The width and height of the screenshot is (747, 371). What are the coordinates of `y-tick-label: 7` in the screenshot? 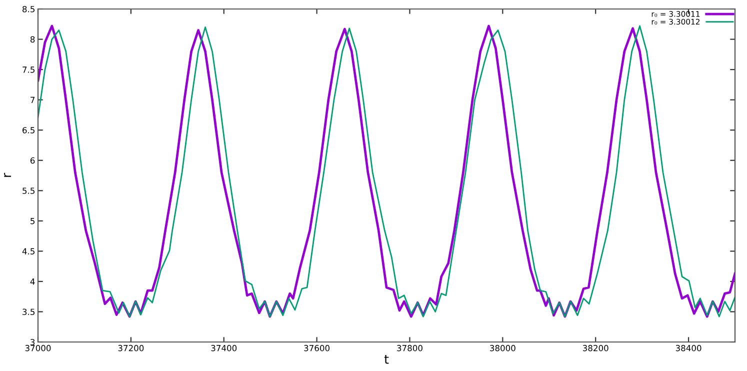 It's located at (32, 99).